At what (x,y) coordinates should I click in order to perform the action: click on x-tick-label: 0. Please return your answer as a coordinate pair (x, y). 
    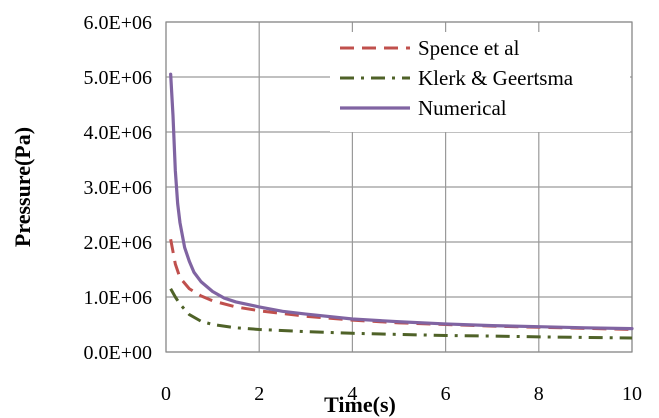
    Looking at the image, I should click on (166, 394).